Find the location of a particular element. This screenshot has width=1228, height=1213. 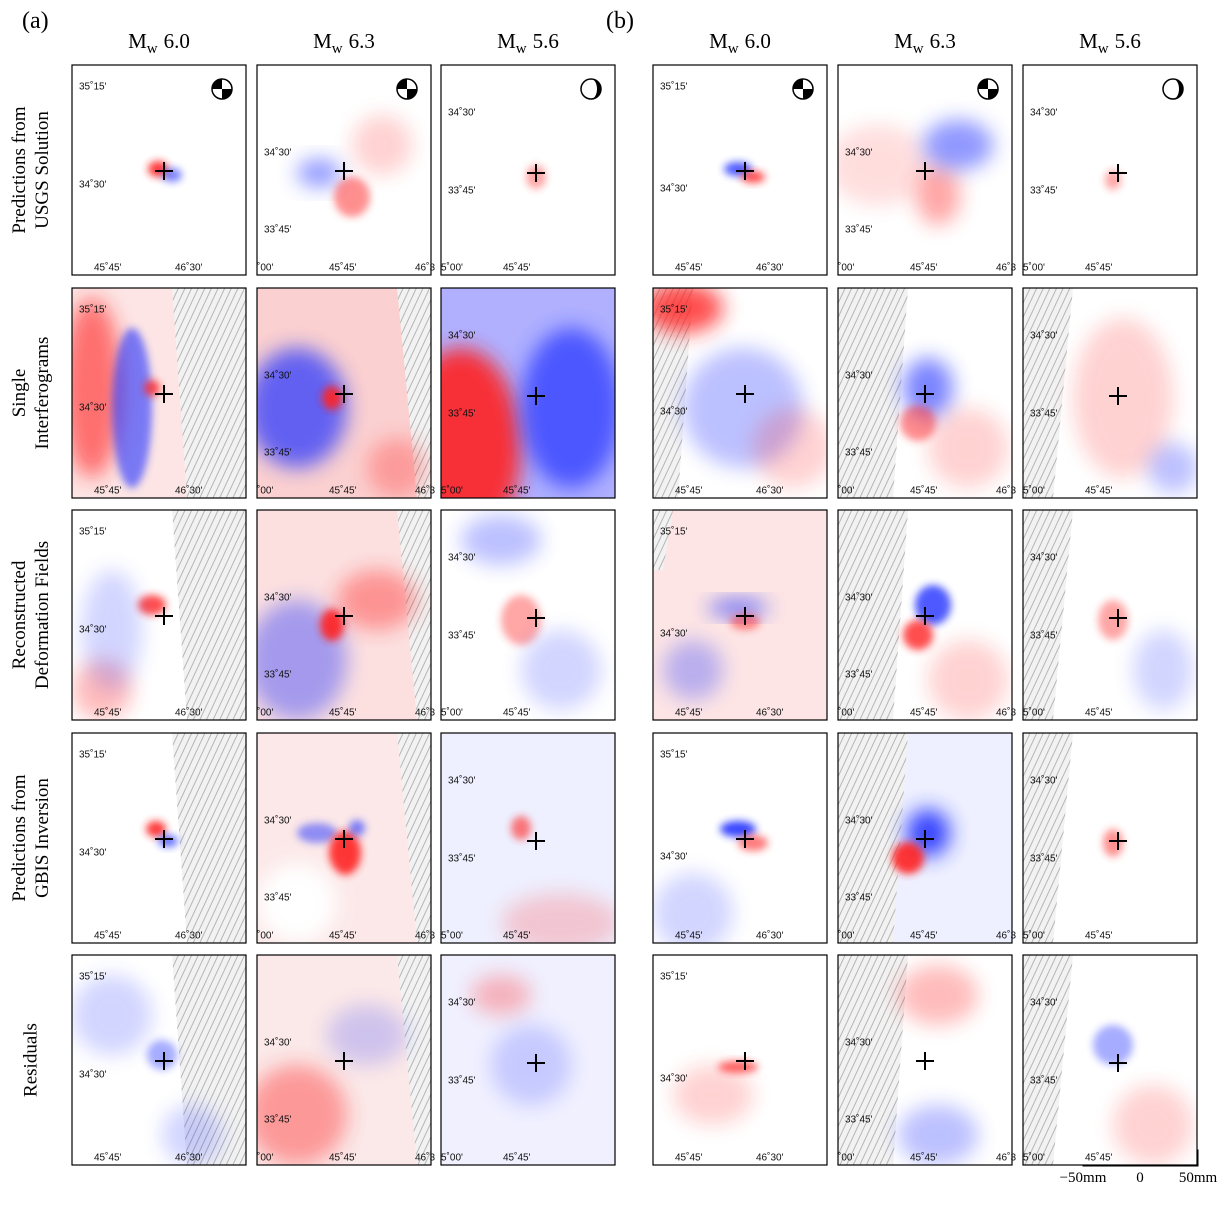

column-header: Mw 6.0 is located at coordinates (740, 43).